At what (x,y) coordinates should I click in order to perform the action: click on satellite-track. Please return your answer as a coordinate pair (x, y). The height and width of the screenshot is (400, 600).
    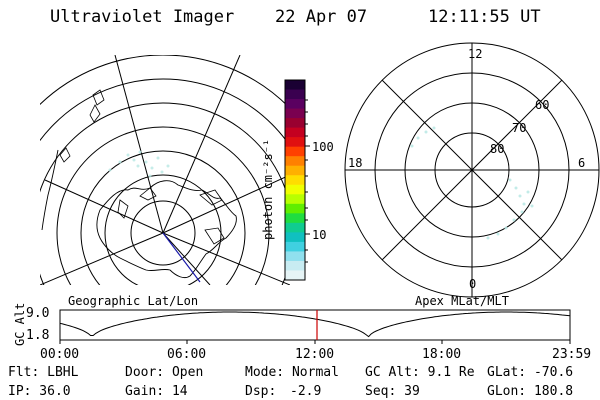
    Looking at the image, I should click on (181, 257).